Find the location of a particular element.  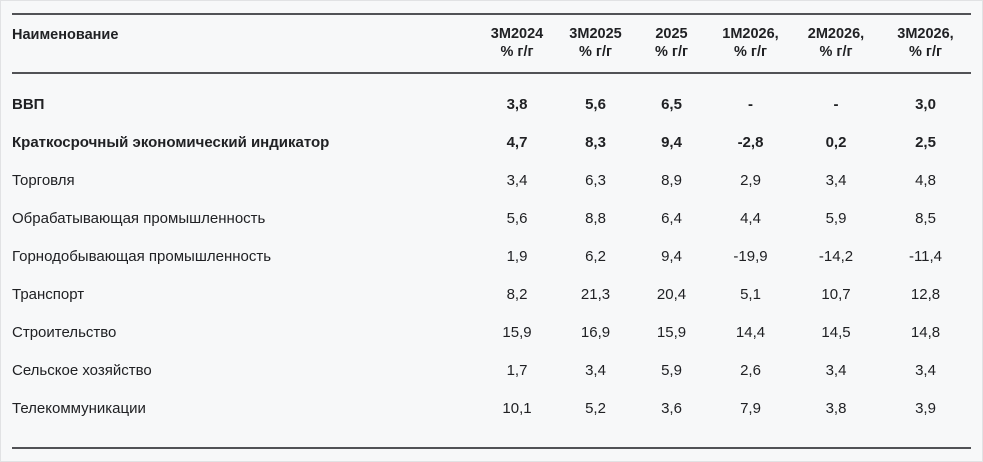

table-cell: 2,5 is located at coordinates (925, 142).